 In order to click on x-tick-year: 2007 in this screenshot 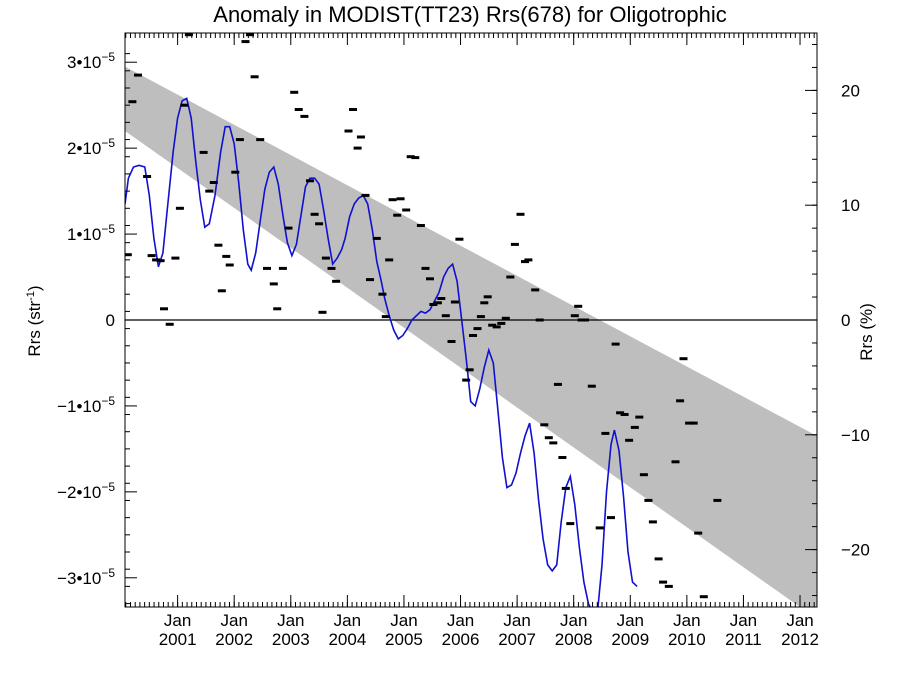, I will do `click(517, 639)`.